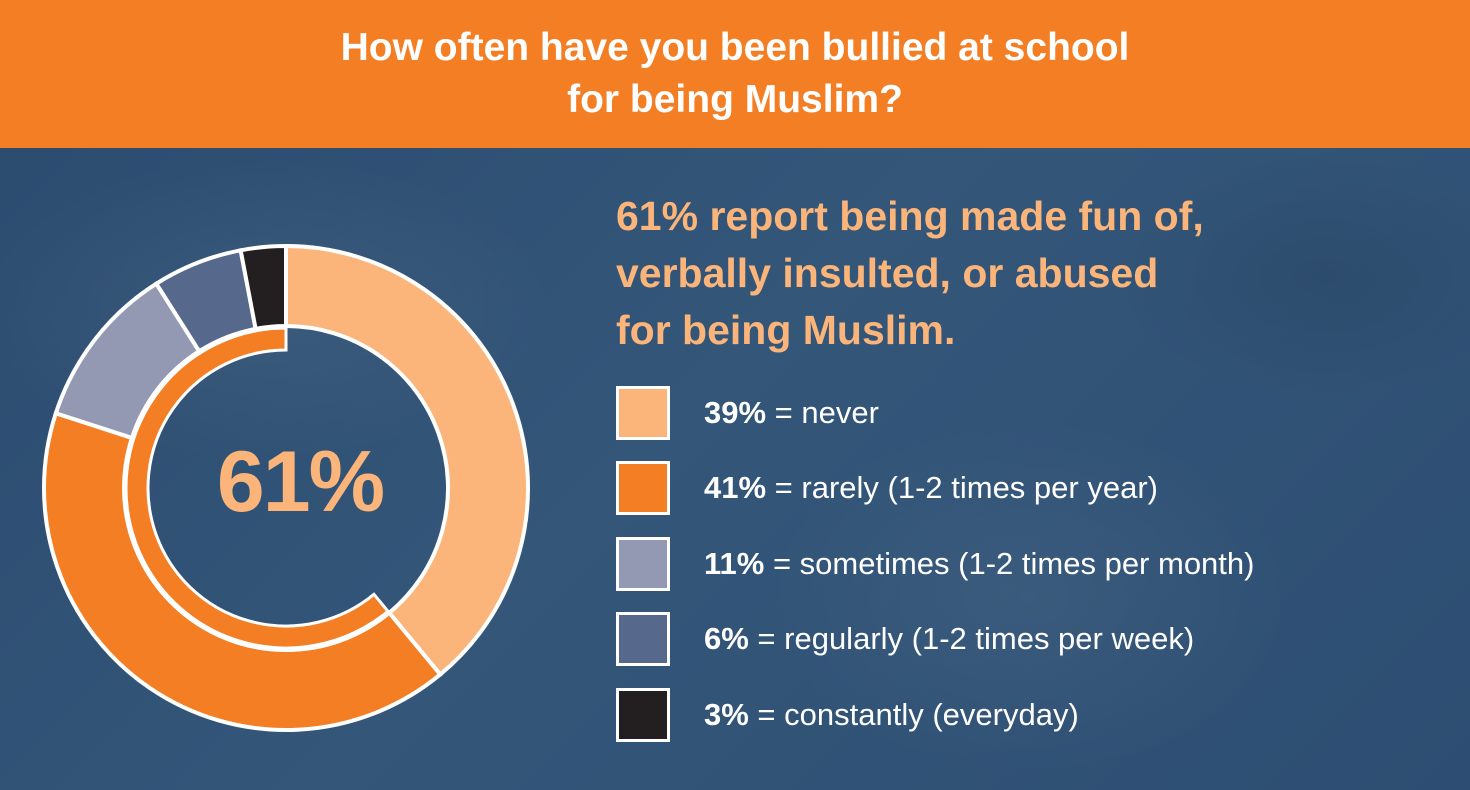  Describe the element at coordinates (786, 330) in the screenshot. I see `headline-line-3: for being Muslim.` at that location.